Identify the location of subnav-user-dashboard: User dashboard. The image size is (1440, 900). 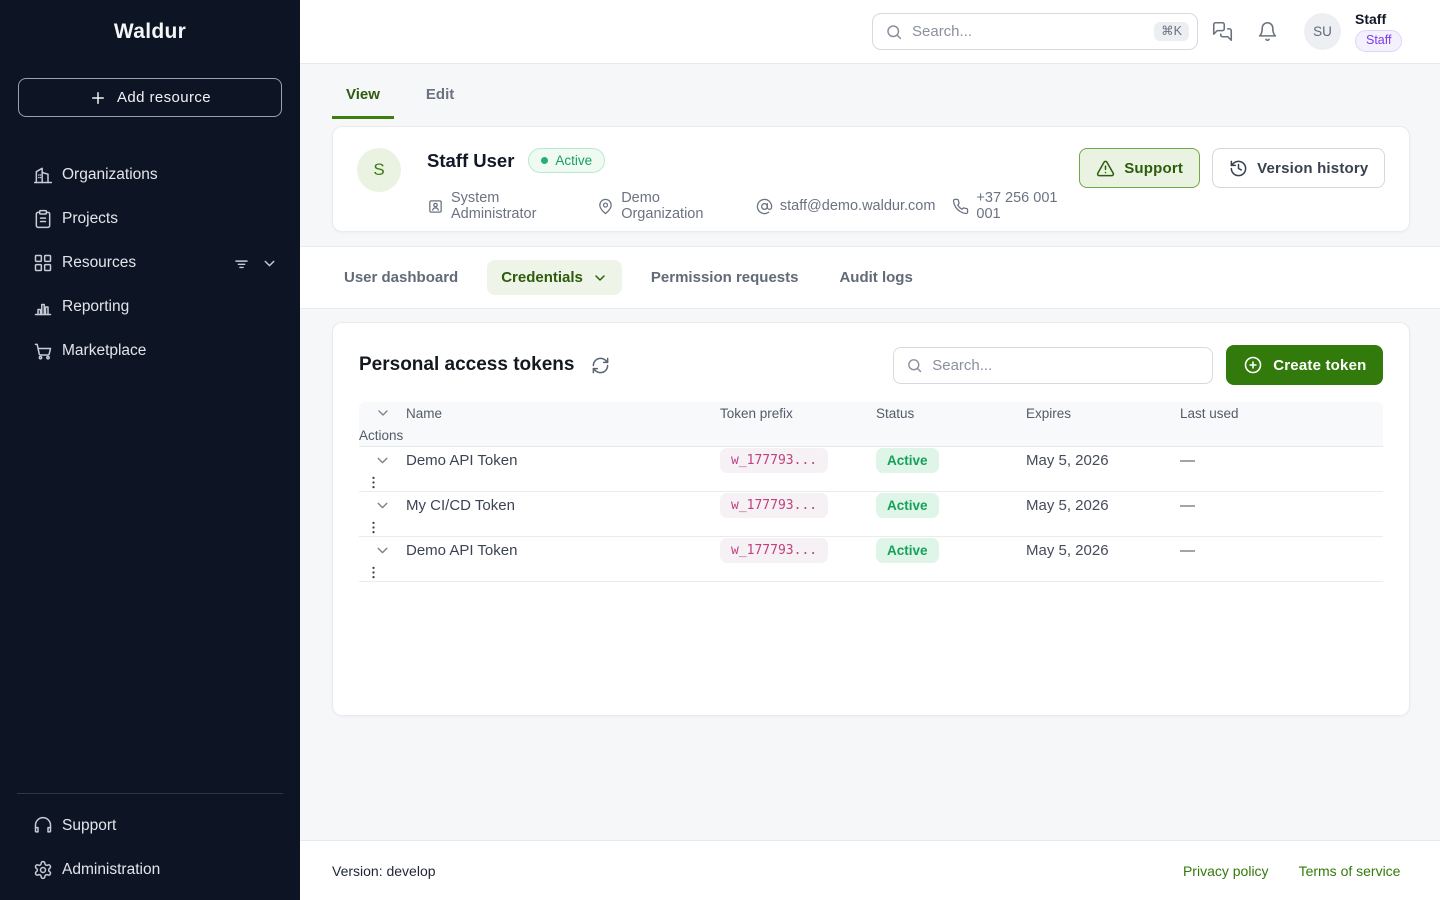
(401, 277).